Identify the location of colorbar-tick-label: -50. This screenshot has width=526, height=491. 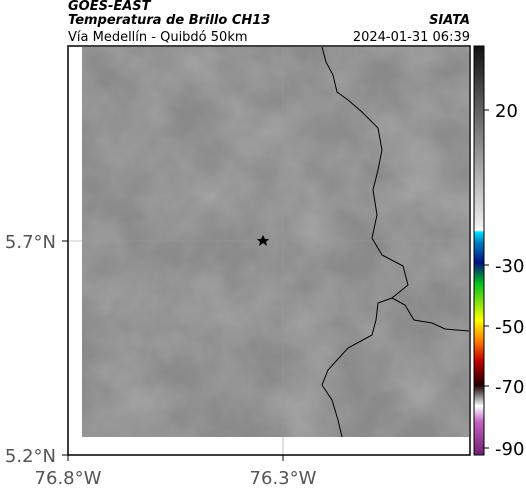
(509, 327).